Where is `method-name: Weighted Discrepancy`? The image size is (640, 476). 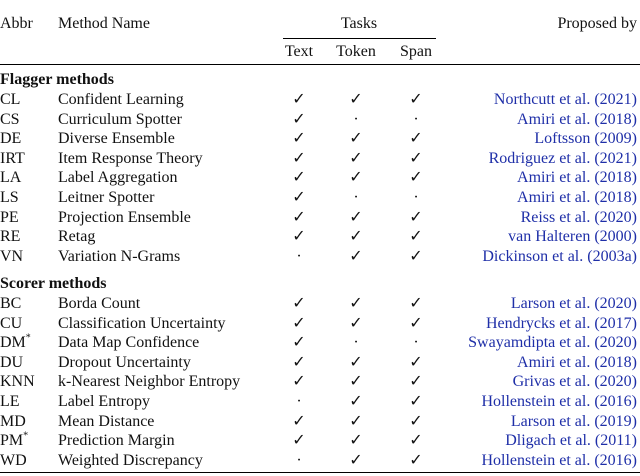 method-name: Weighted Discrepancy is located at coordinates (130, 460).